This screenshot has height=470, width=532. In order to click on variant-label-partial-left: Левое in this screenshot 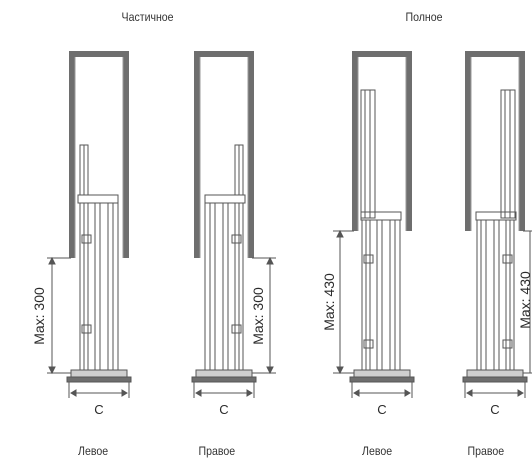, I will do `click(93, 451)`.